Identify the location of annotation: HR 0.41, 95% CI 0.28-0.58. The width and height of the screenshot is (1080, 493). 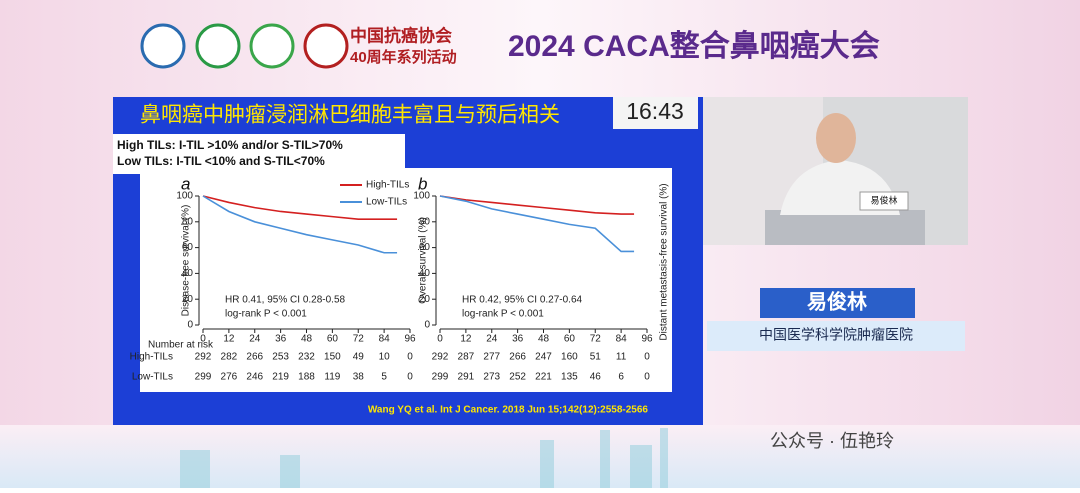
(285, 300).